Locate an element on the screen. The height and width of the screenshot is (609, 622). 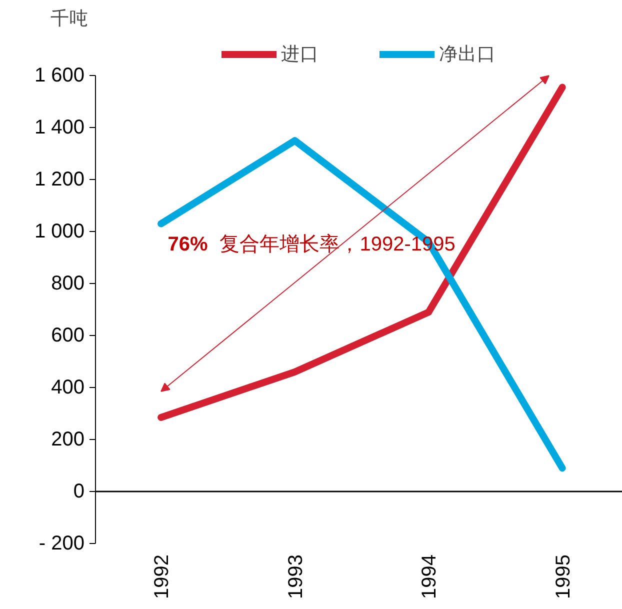
y-tick-label: 1 200 is located at coordinates (59, 179).